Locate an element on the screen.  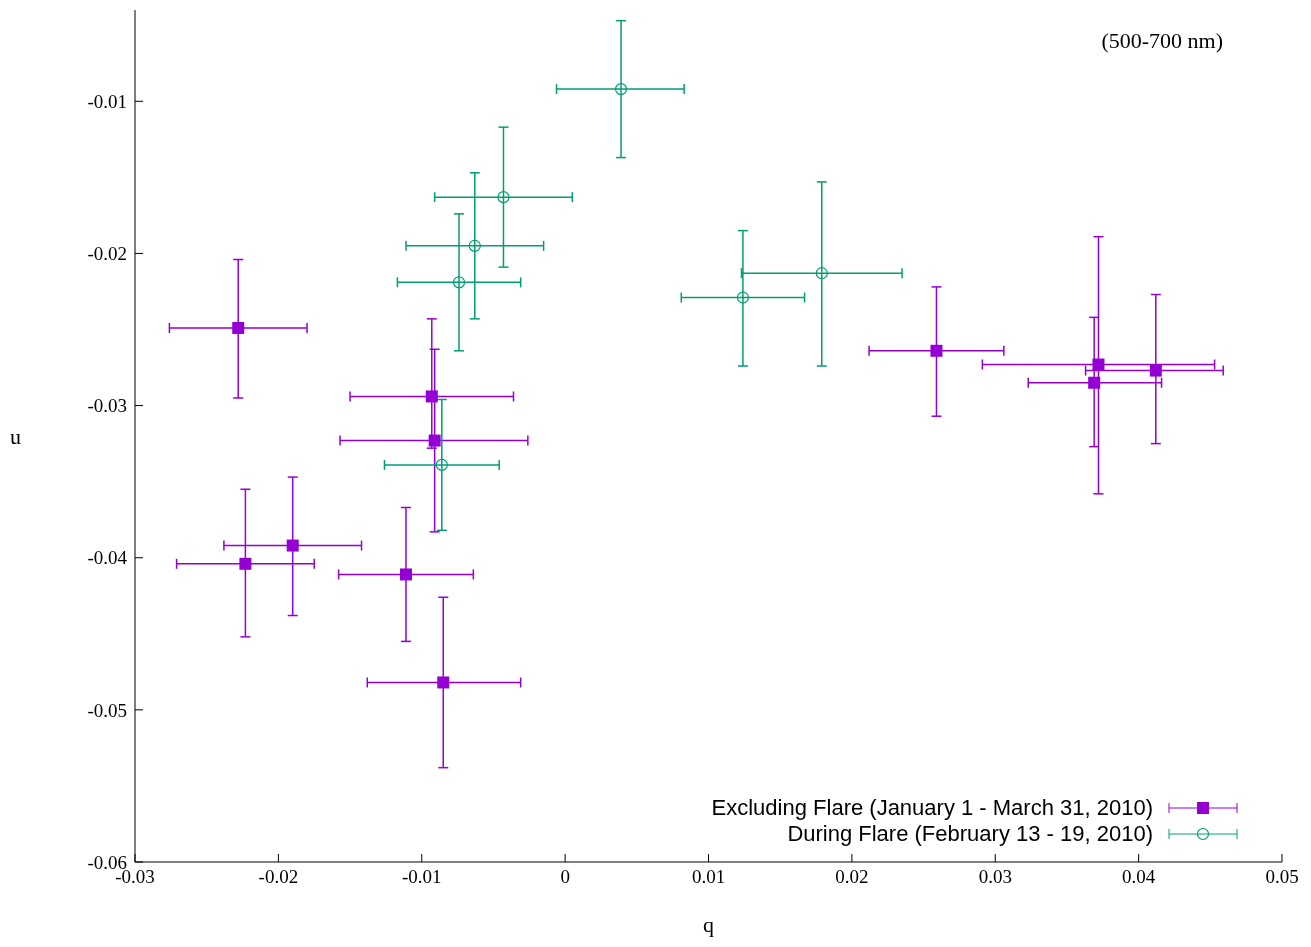
x-tick-label: 0.01 is located at coordinates (708, 877).